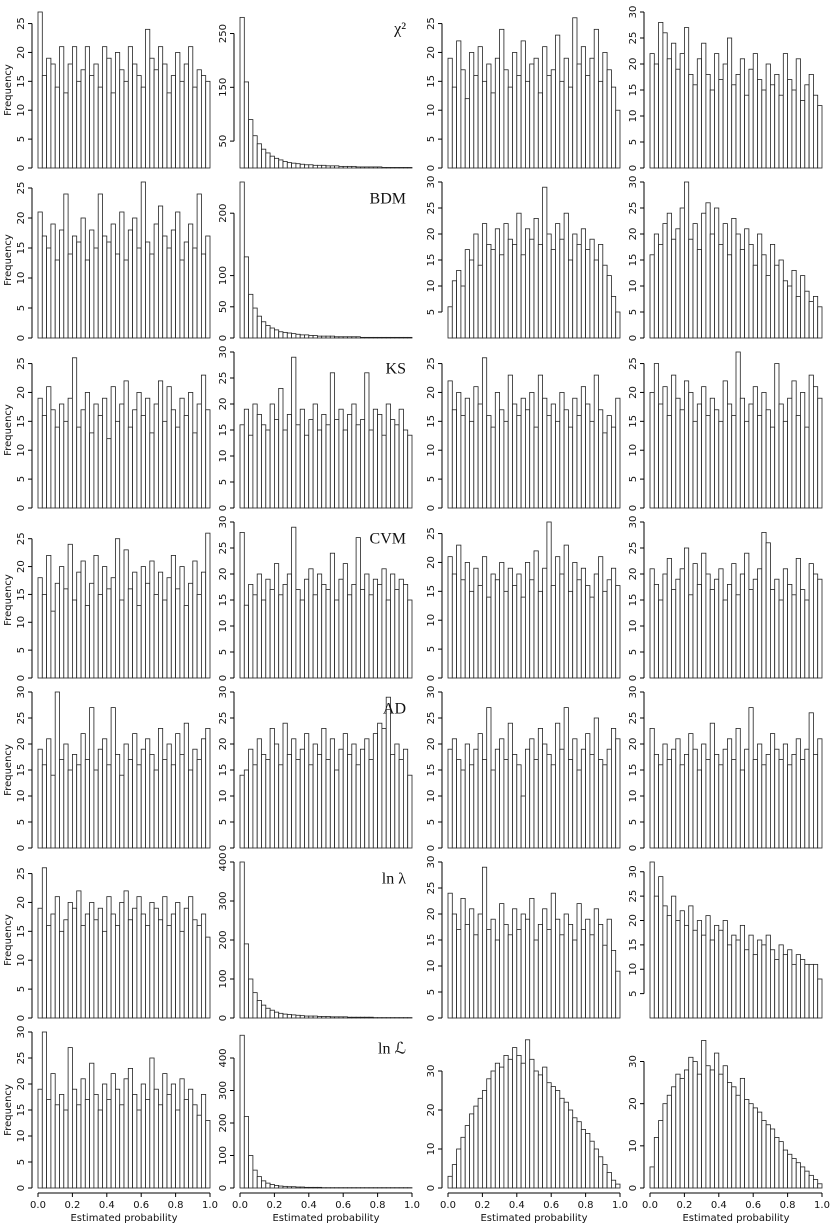 This screenshot has width=831, height=1228. Describe the element at coordinates (223, 652) in the screenshot. I see `y-tick-label: 5` at that location.